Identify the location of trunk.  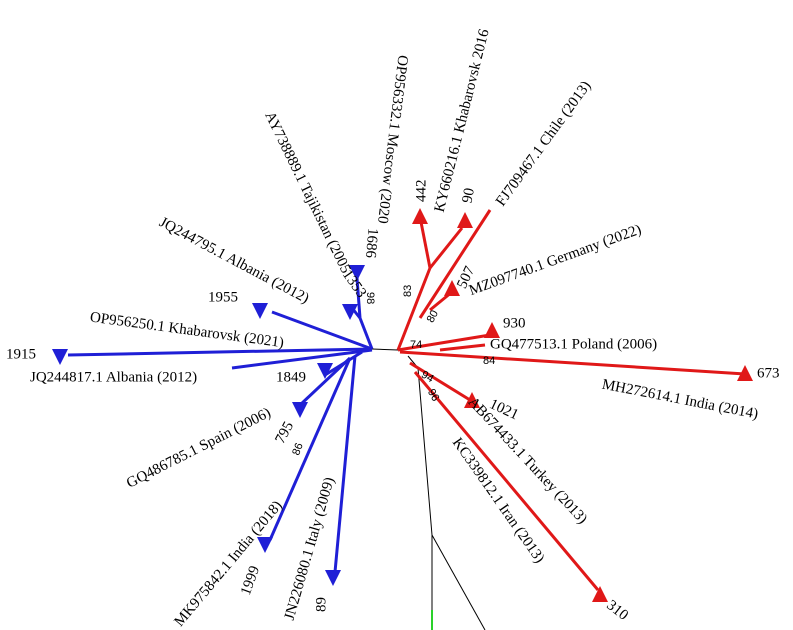
(428, 489).